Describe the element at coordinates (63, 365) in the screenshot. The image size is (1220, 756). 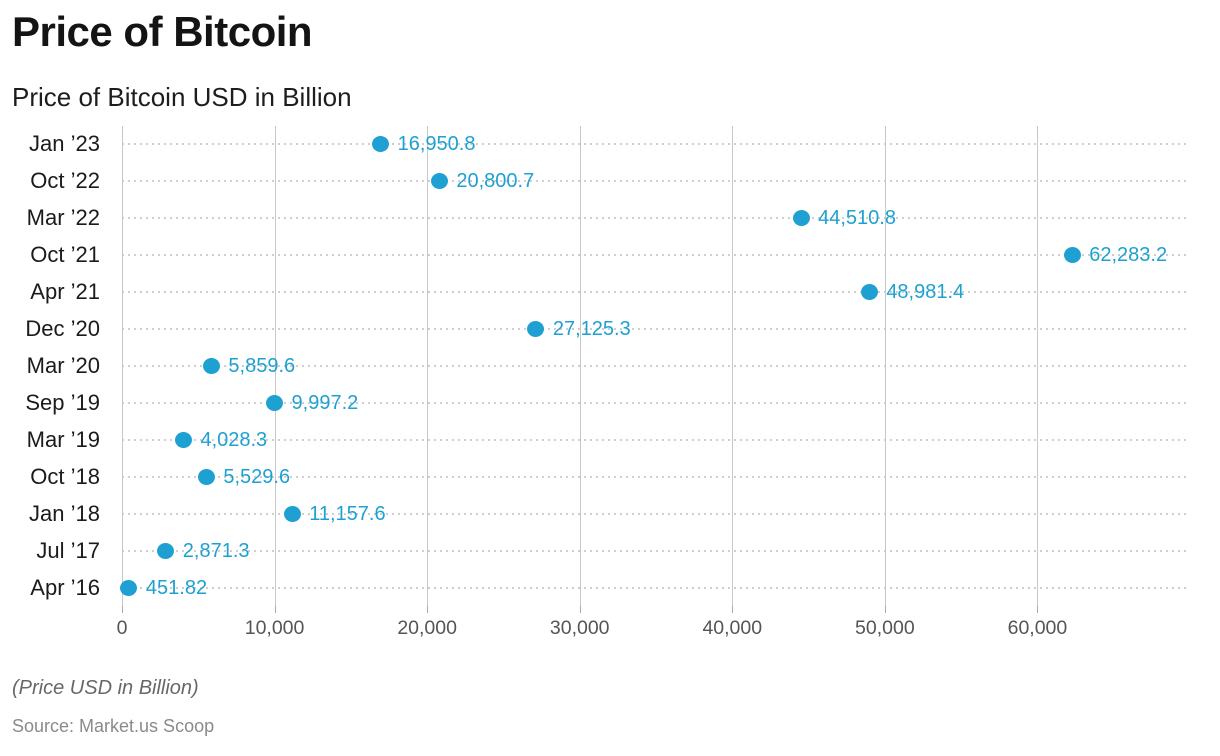
I see `y-axis-category-label: Mar ’20` at that location.